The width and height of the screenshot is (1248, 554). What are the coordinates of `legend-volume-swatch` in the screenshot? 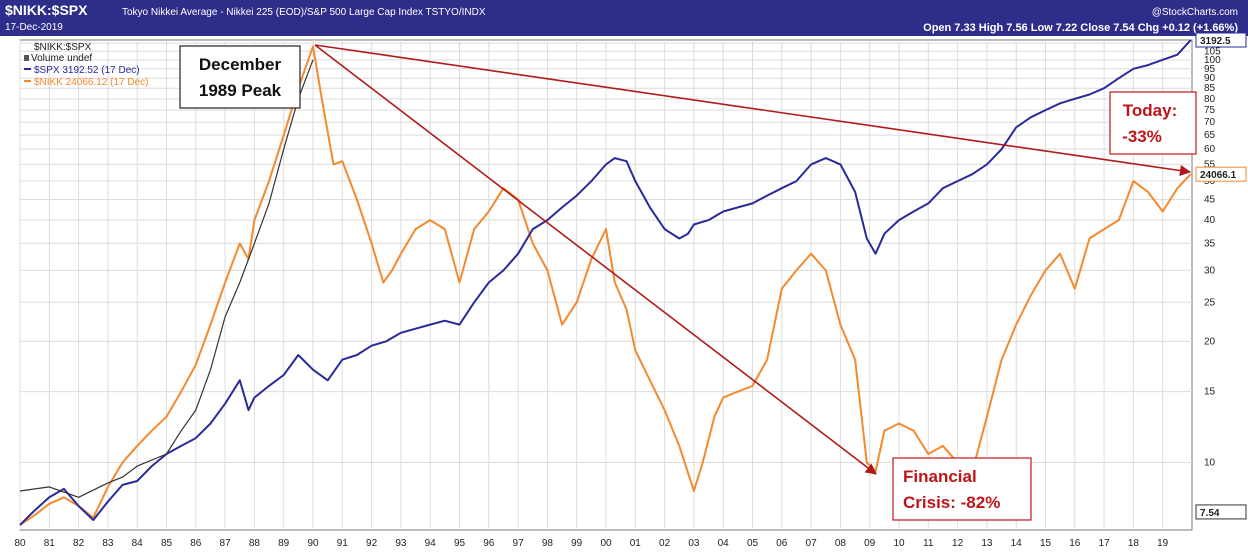 It's located at (26, 58).